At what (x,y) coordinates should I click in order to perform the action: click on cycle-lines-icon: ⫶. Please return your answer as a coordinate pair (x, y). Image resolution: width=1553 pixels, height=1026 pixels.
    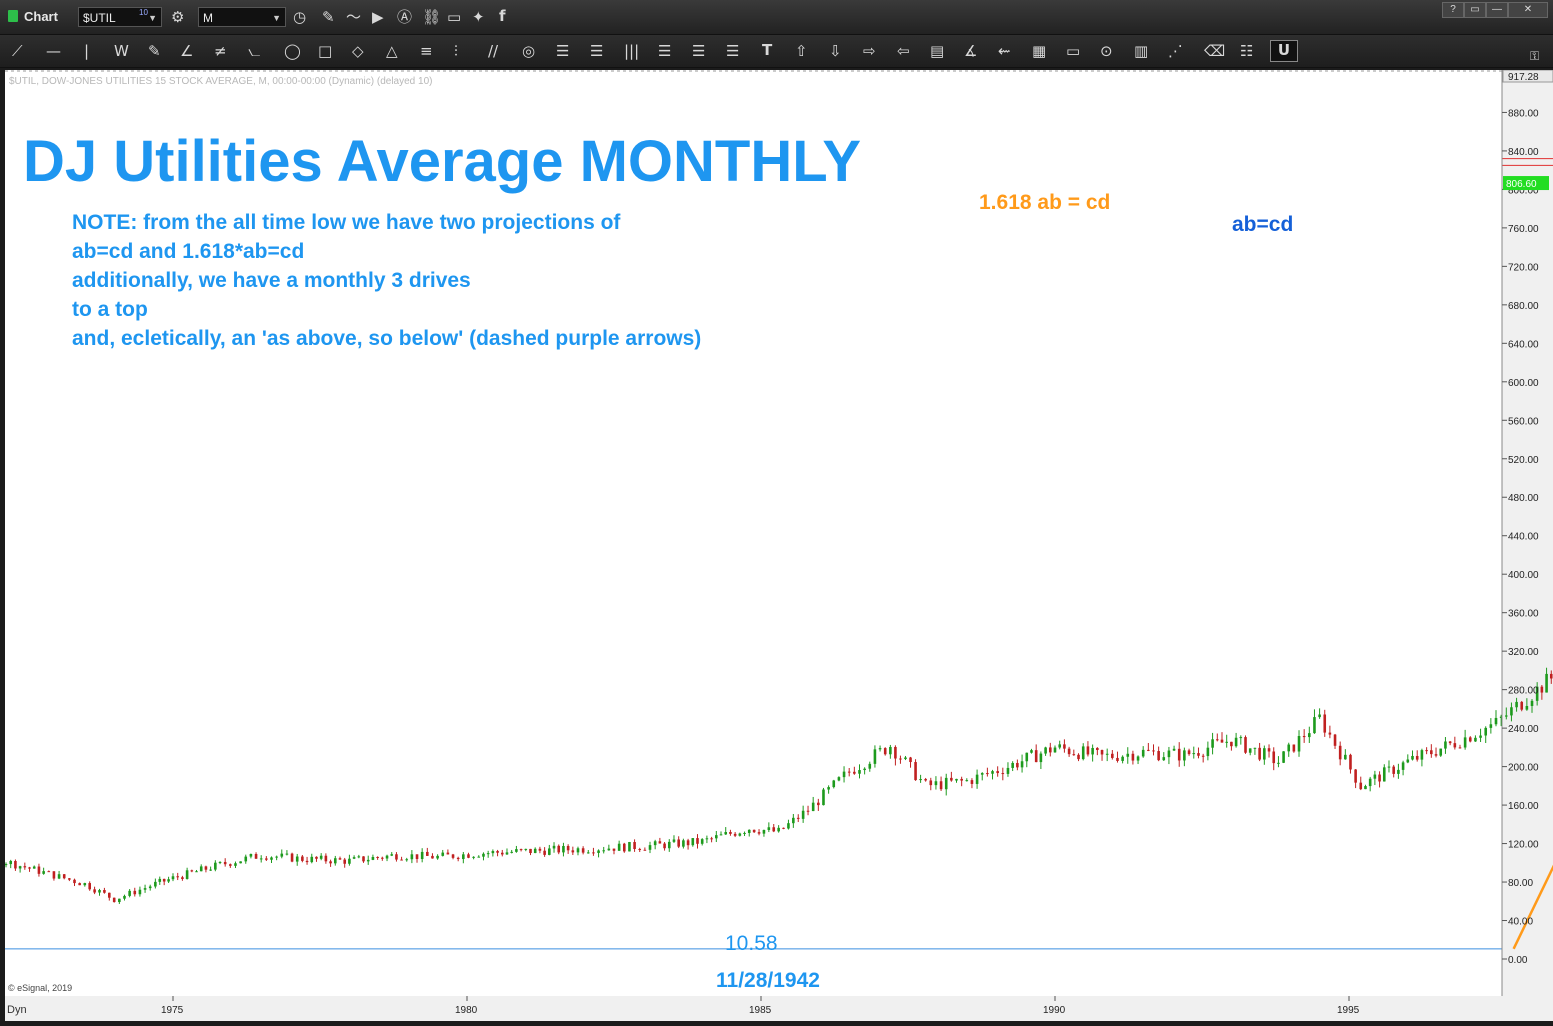
    Looking at the image, I should click on (456, 51).